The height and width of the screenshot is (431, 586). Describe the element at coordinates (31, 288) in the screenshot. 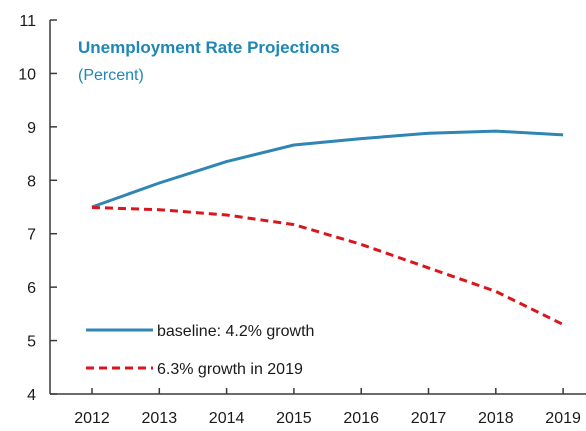

I see `y-tick-label: 6` at that location.